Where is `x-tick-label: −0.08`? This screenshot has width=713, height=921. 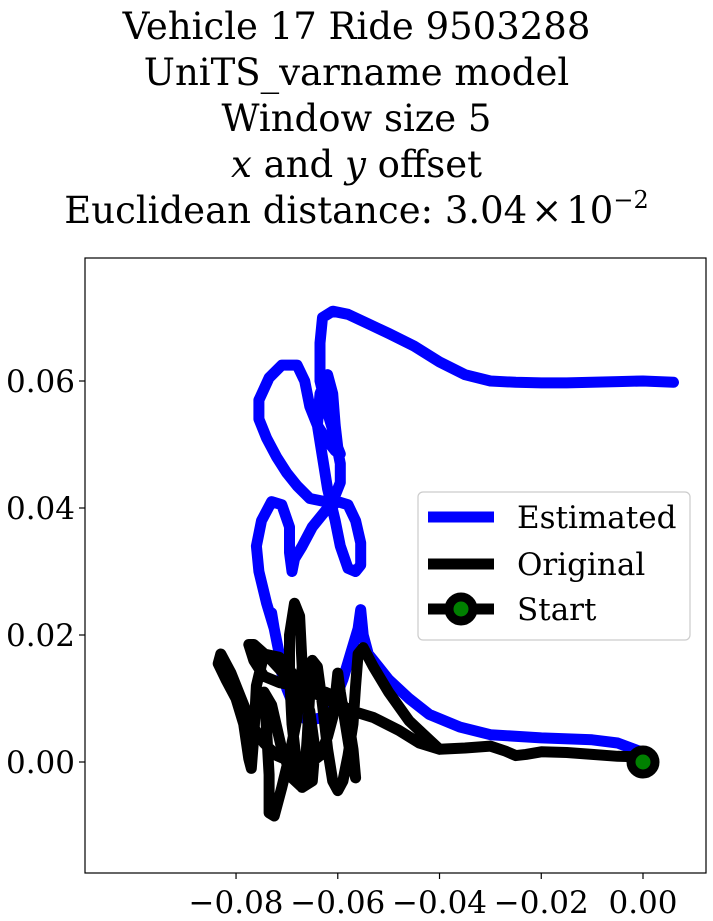
x-tick-label: −0.08 is located at coordinates (236, 903).